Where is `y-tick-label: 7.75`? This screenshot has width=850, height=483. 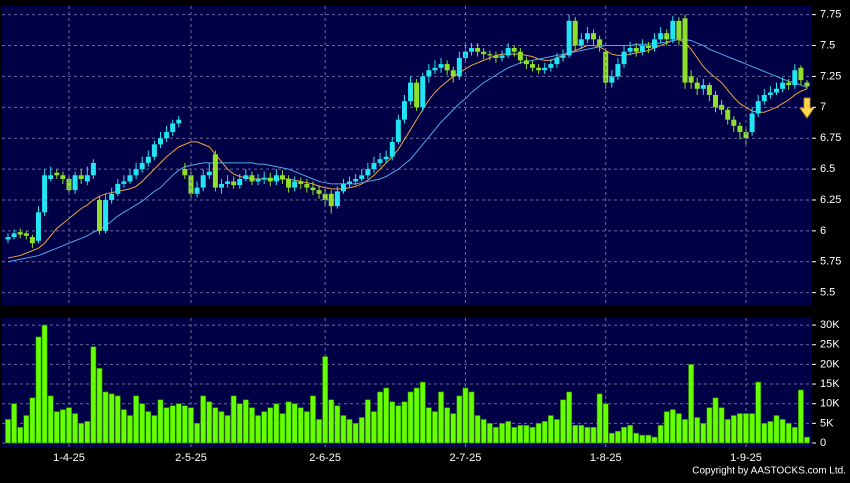 y-tick-label: 7.75 is located at coordinates (830, 15).